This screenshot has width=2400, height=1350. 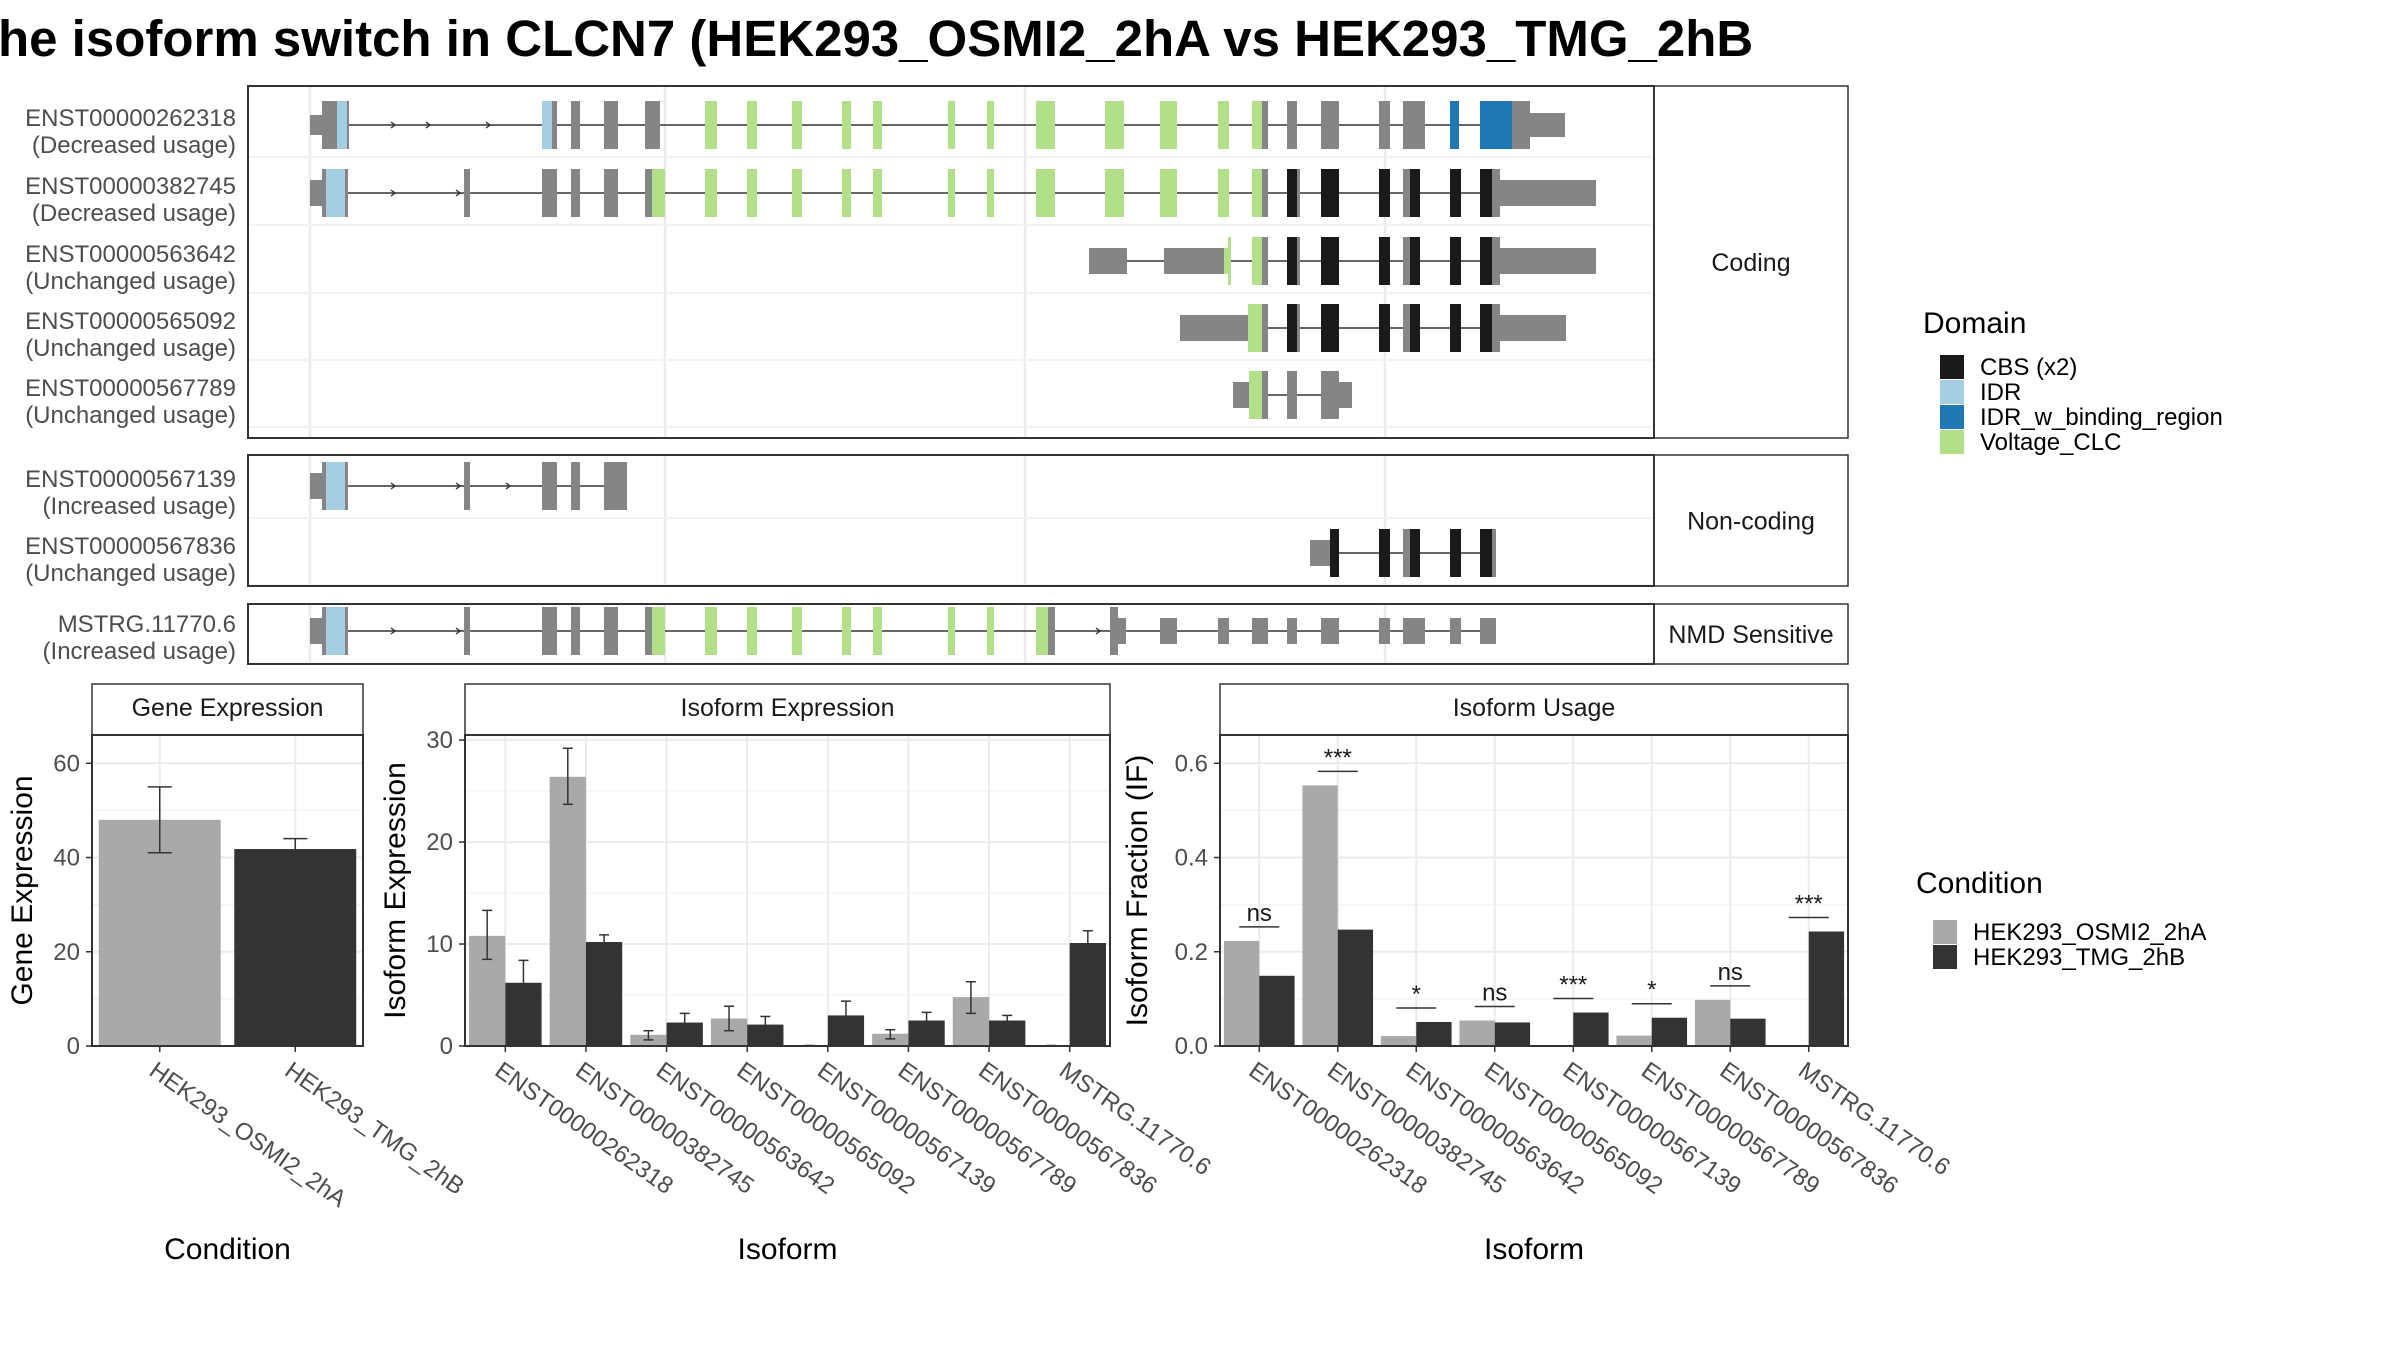 I want to click on isoform-id-label: ENST00000567139, so click(x=130, y=479).